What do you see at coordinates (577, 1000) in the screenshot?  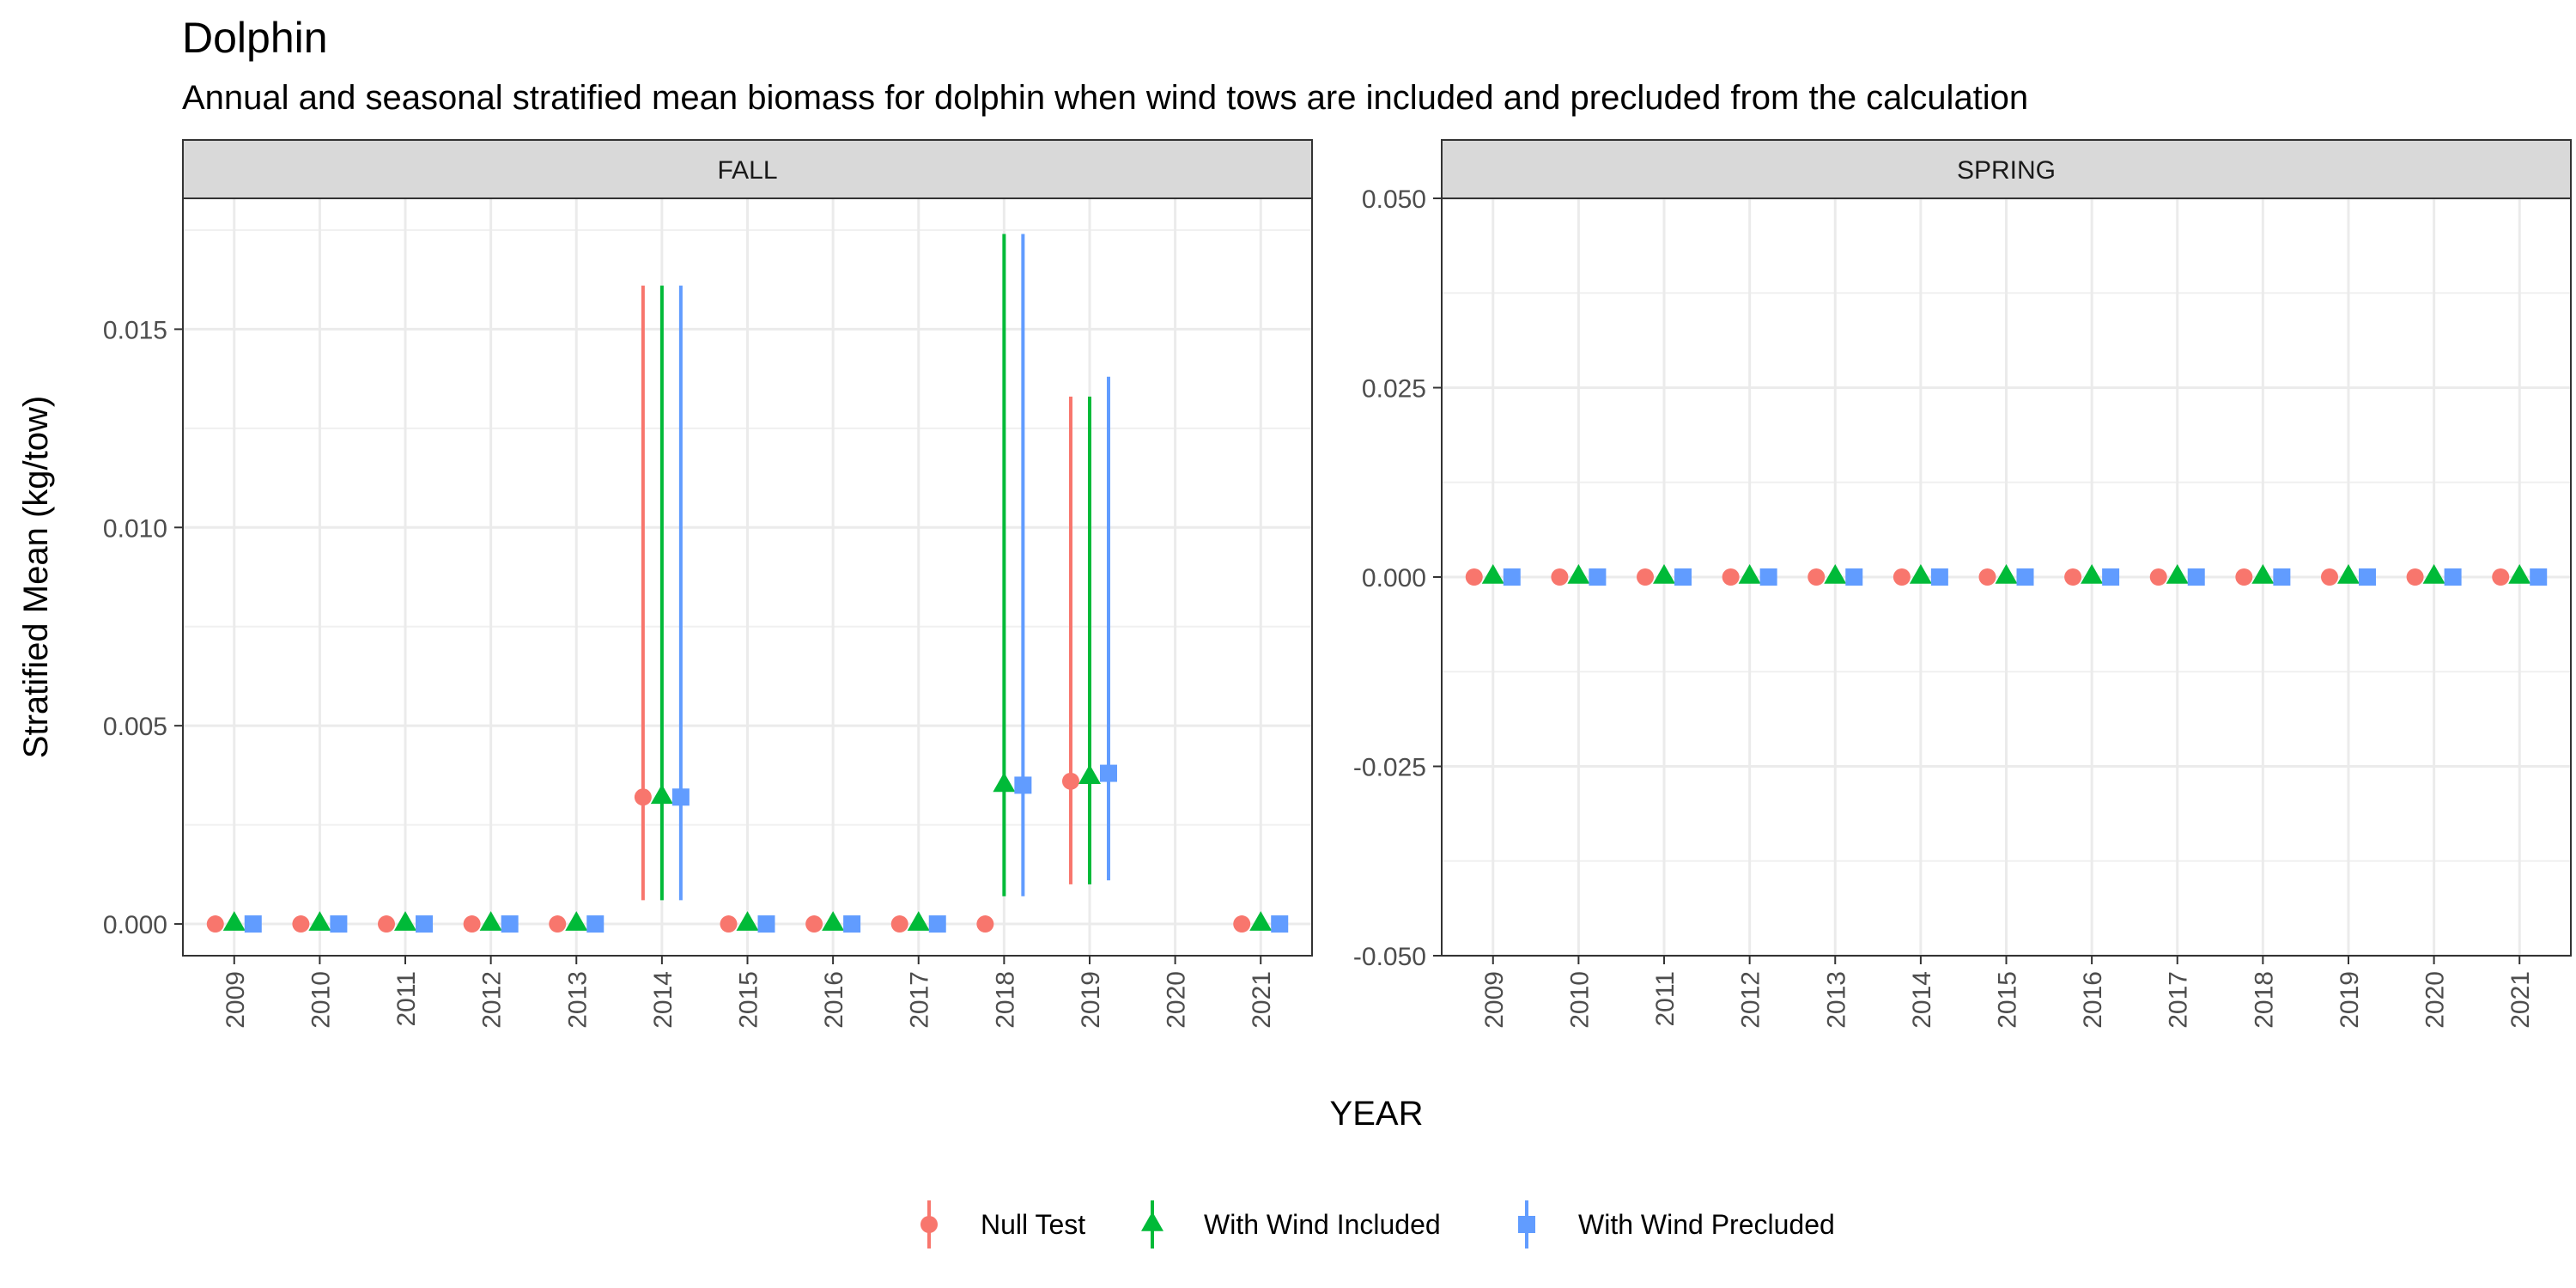 I see `x-tick-label: 2013` at bounding box center [577, 1000].